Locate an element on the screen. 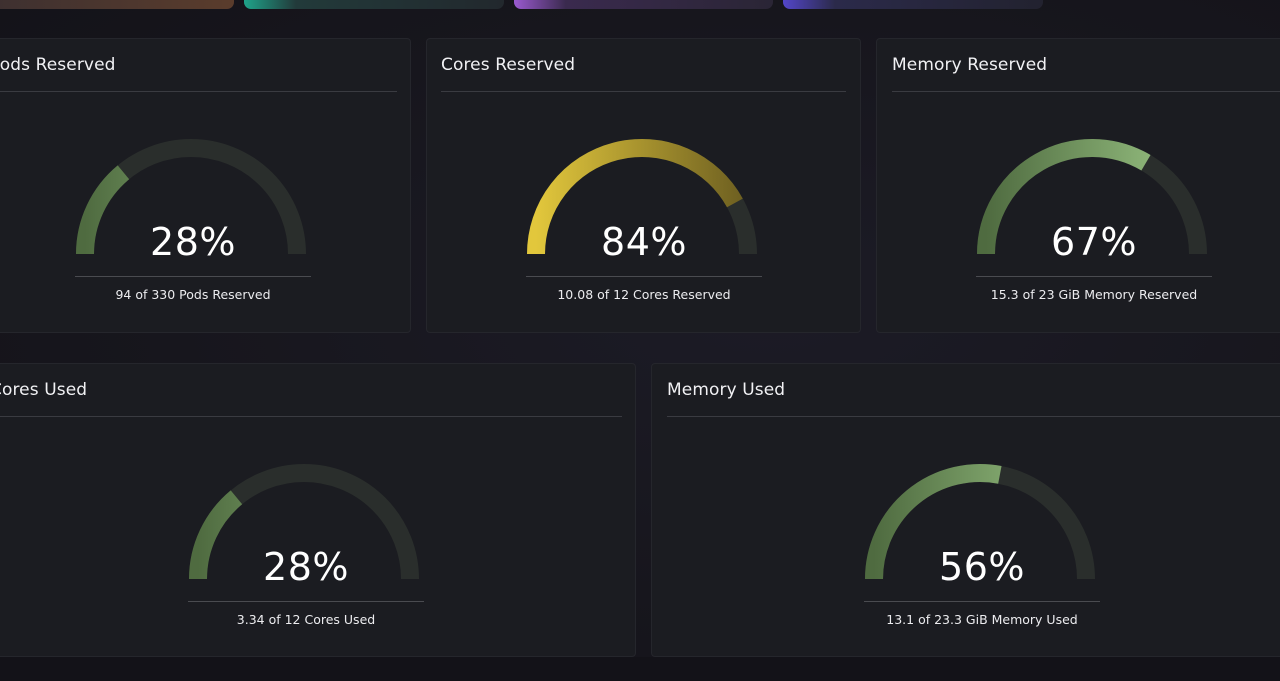  gauge-cores-reserved: 84% 10.08 of 12 Cores Reserved is located at coordinates (644, 215).